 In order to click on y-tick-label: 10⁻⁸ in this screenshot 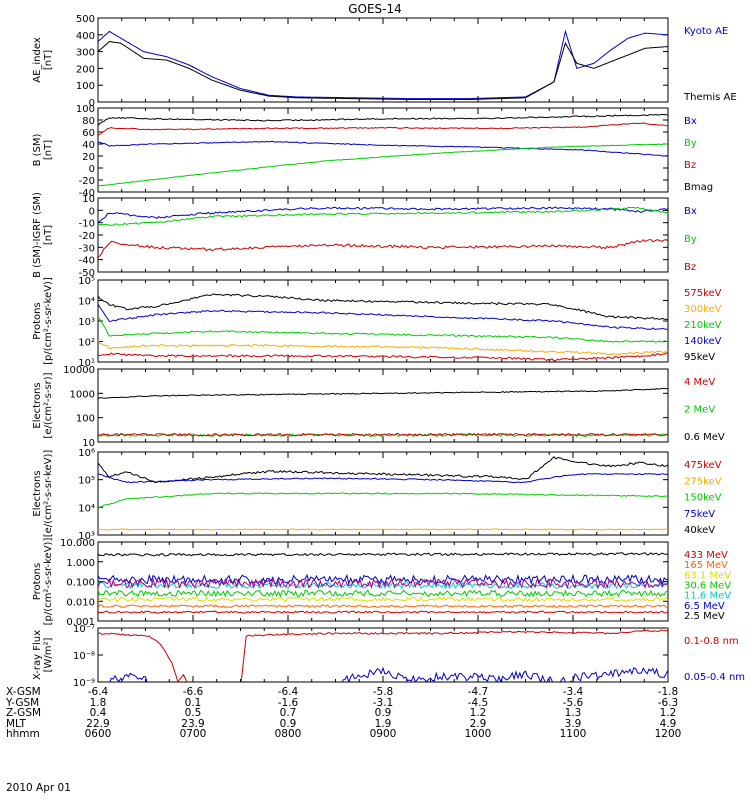, I will do `click(84, 656)`.